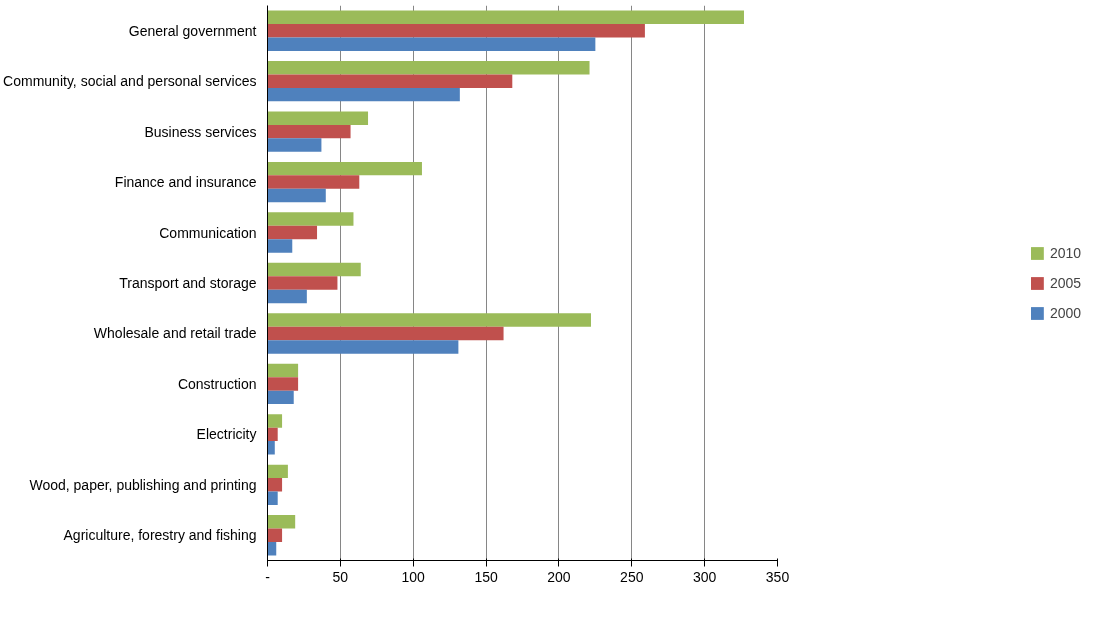 The width and height of the screenshot is (1114, 628). Describe the element at coordinates (340, 576) in the screenshot. I see `x-tick-label: 50` at that location.